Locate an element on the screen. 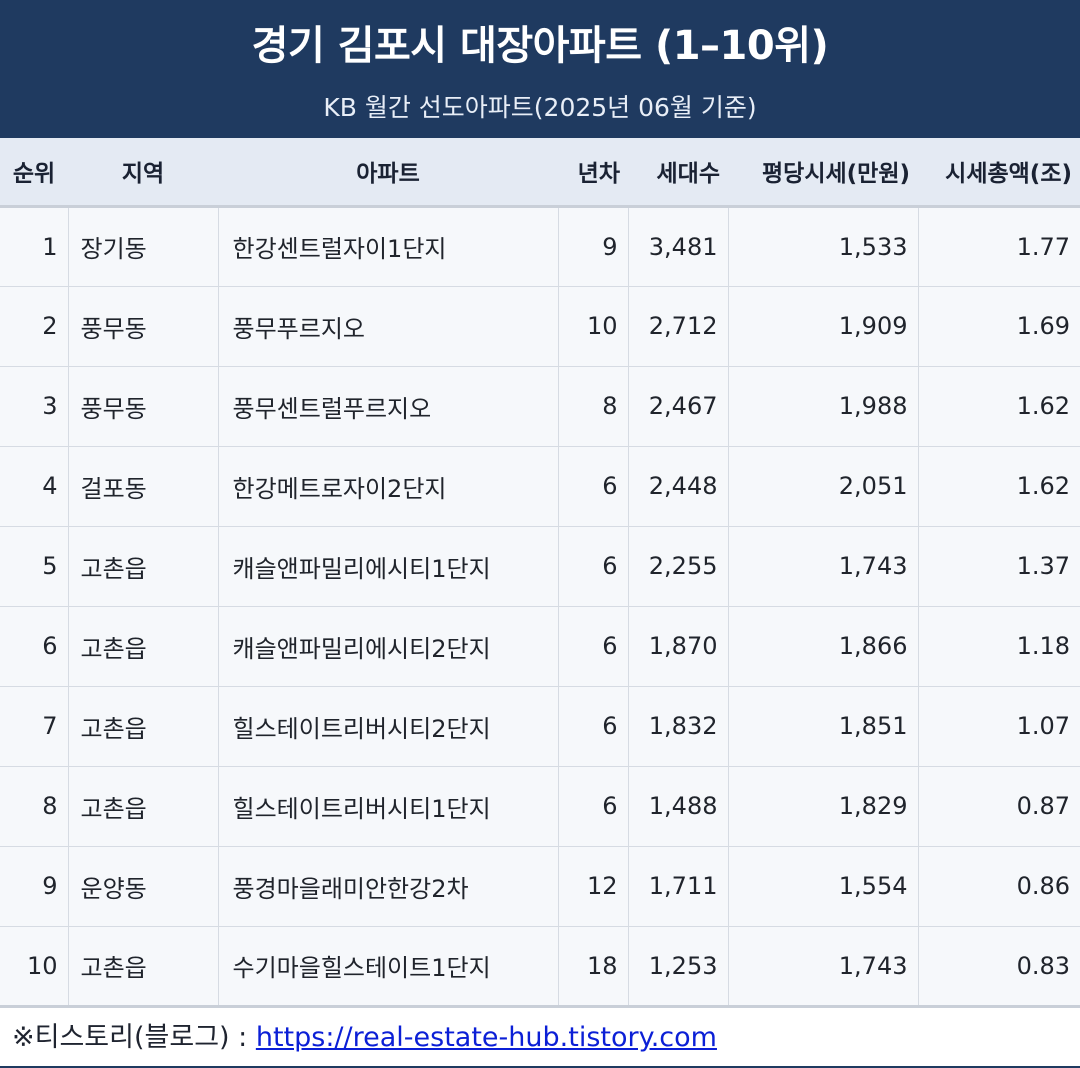 The image size is (1080, 1068). cell-total: 0.86 is located at coordinates (999, 886).